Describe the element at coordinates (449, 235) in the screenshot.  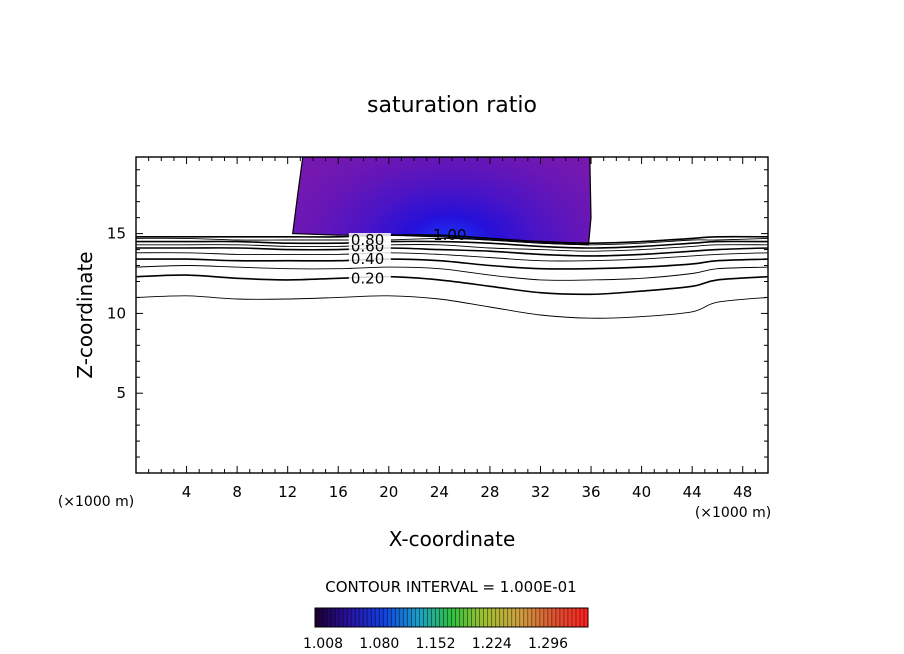
I see `contour-label: 1.00` at that location.